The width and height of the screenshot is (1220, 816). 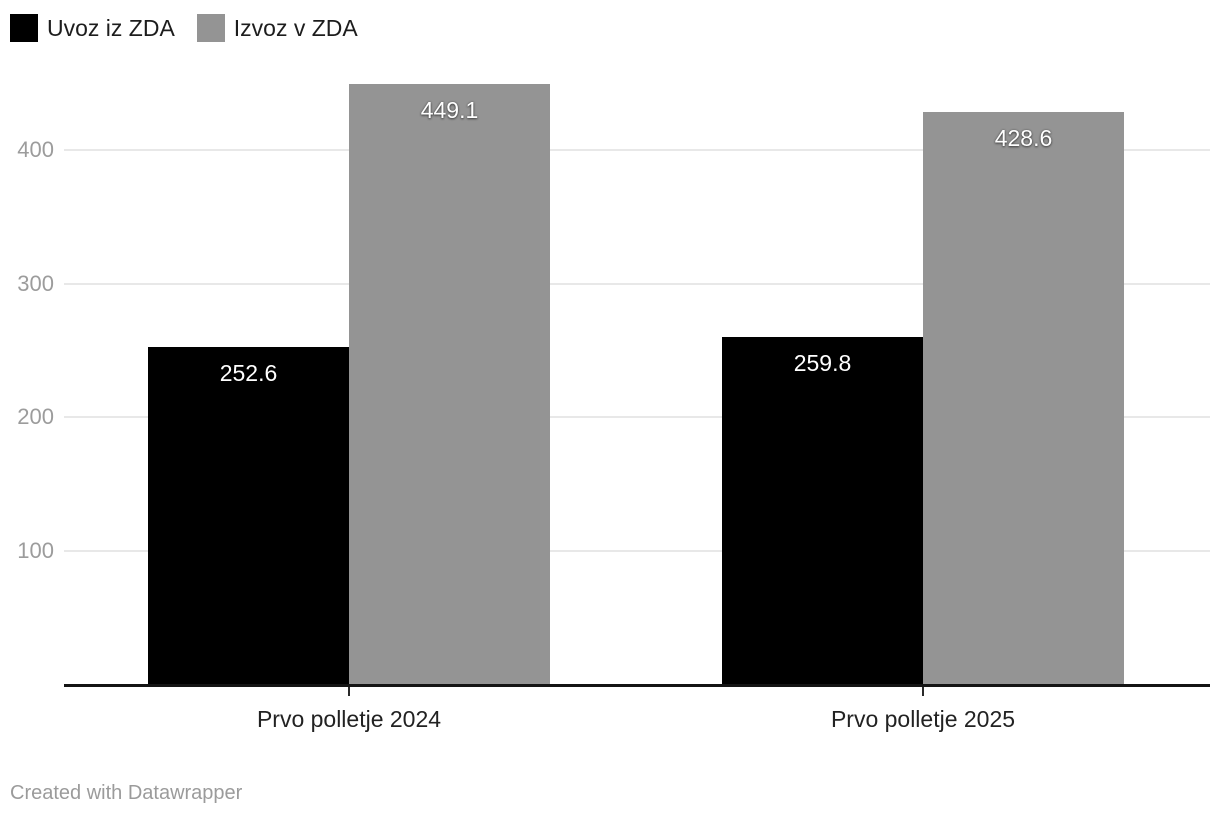 I want to click on bar-series0-group1, so click(x=822, y=510).